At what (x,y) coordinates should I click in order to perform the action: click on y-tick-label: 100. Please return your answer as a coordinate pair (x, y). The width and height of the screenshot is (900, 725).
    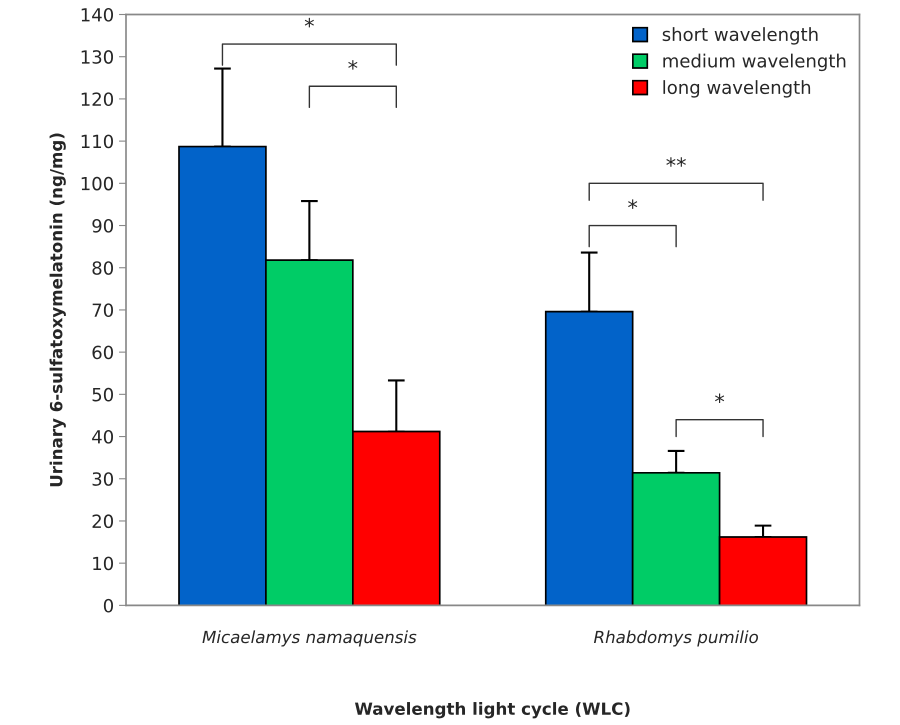
    Looking at the image, I should click on (97, 183).